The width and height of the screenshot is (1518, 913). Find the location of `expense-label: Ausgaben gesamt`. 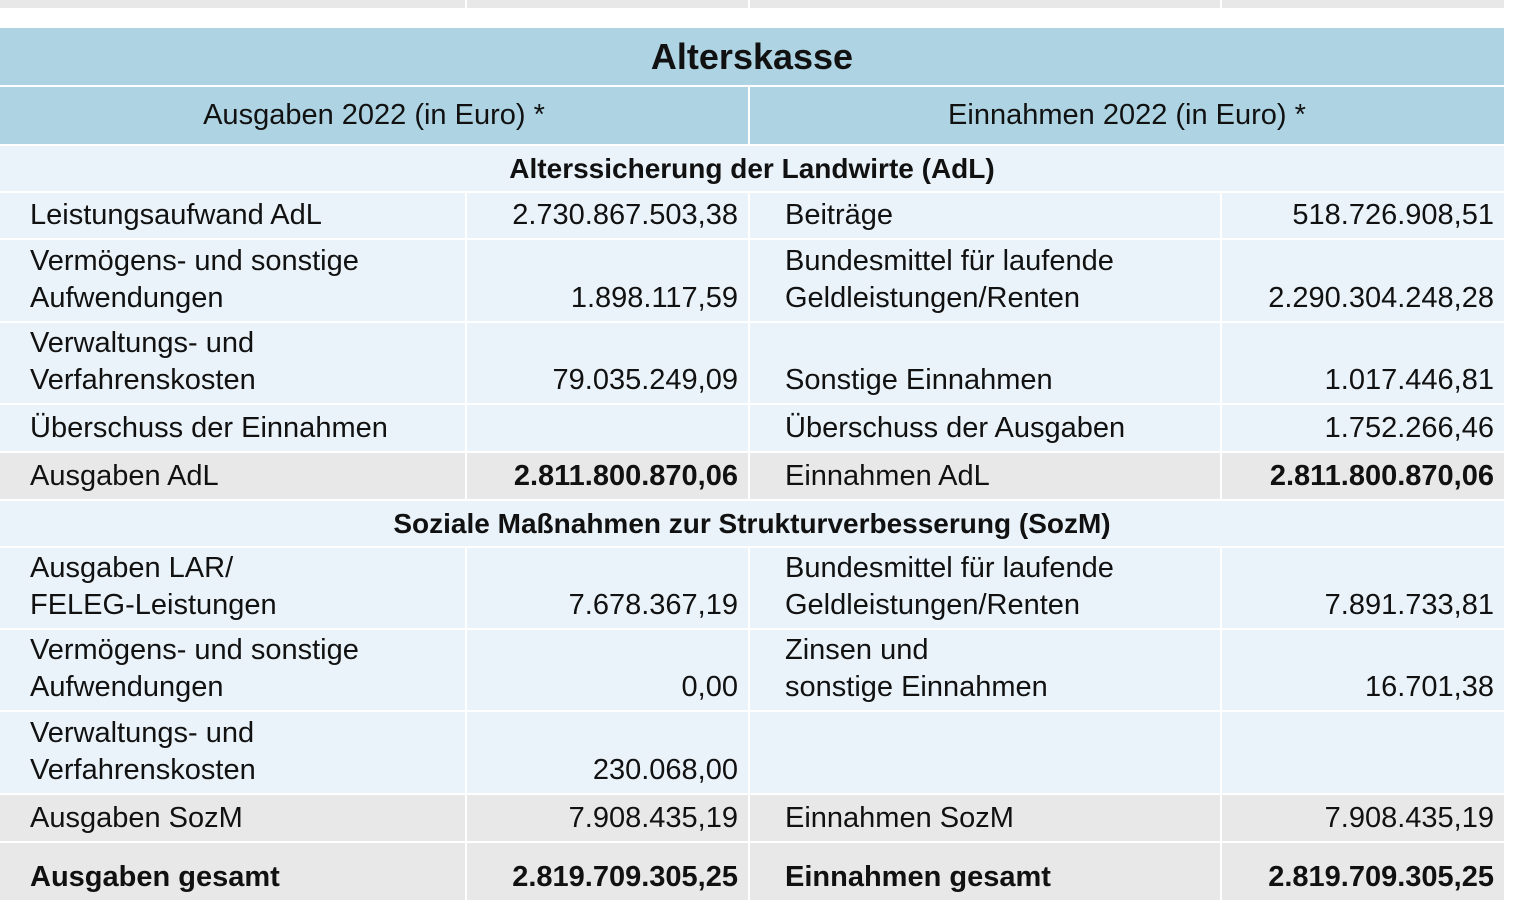

expense-label: Ausgaben gesamt is located at coordinates (232, 871).